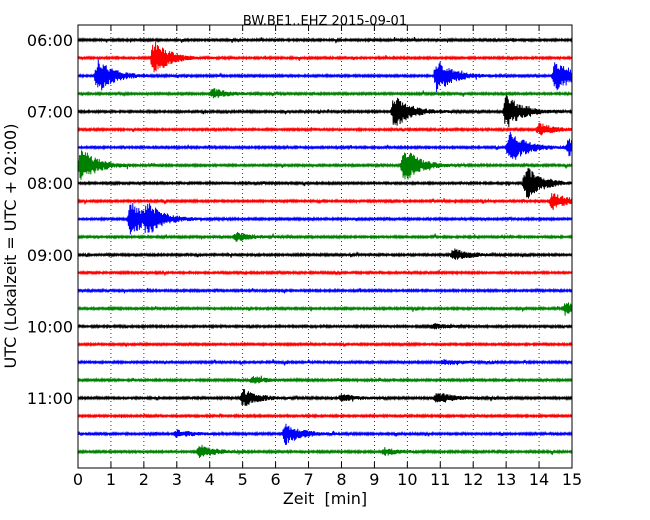  What do you see at coordinates (572, 479) in the screenshot?
I see `x-tick-label: 15` at bounding box center [572, 479].